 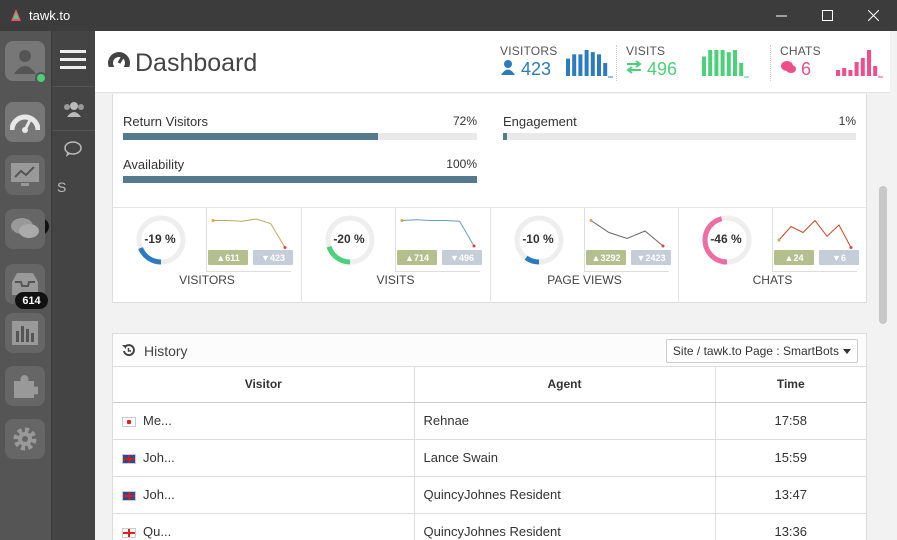 I want to click on maximize-button, so click(x=827, y=15).